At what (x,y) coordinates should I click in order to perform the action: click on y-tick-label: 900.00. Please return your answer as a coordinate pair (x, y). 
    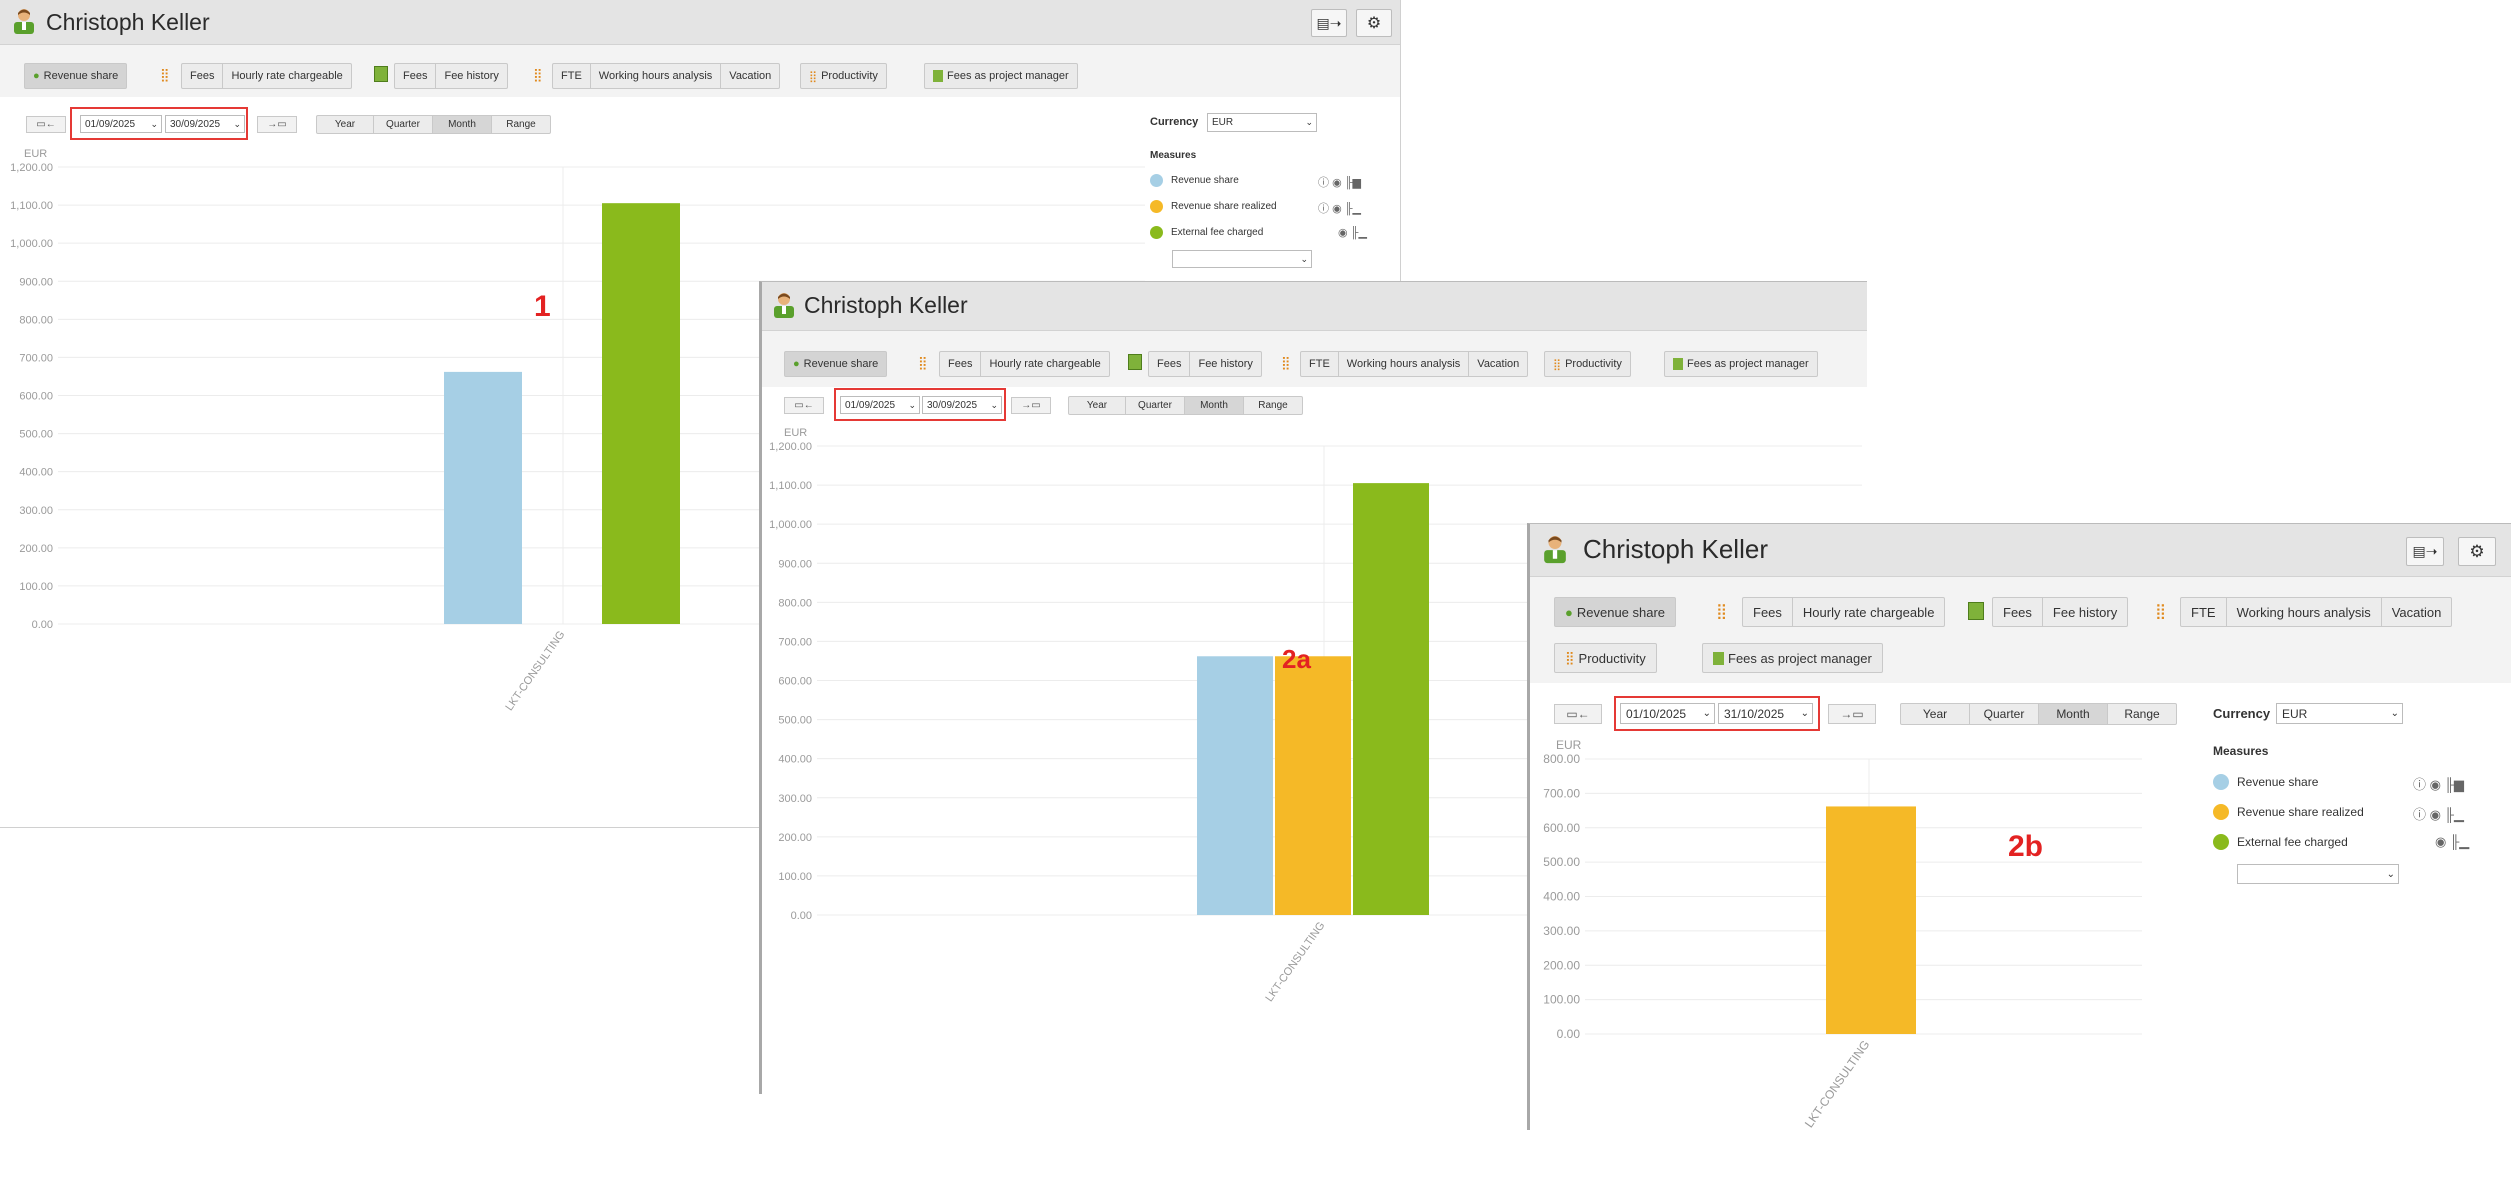
    Looking at the image, I should click on (36, 282).